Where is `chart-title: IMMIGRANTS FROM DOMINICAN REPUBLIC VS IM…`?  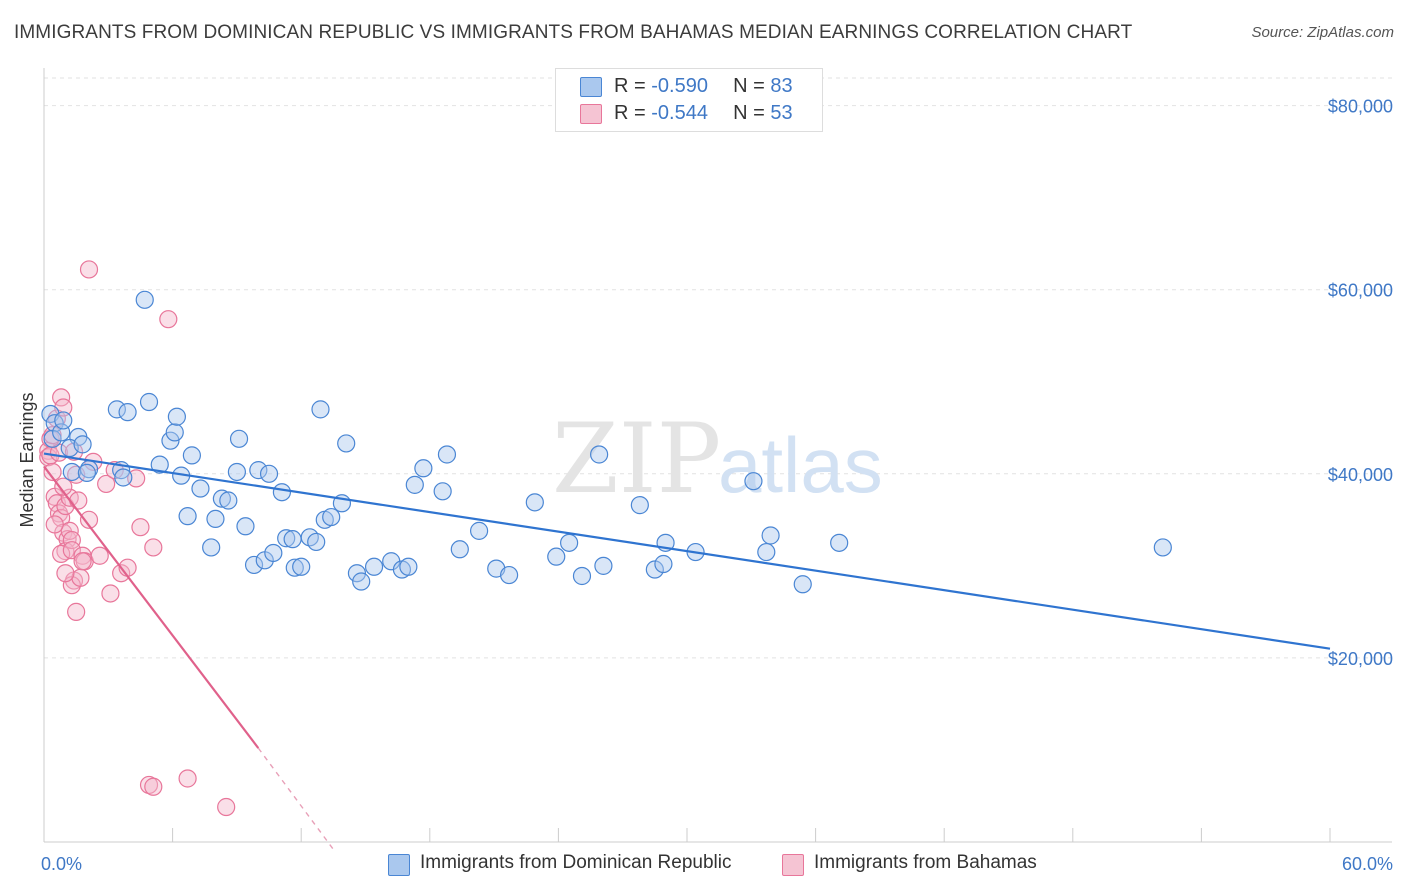
chart-title: IMMIGRANTS FROM DOMINICAN REPUBLIC VS IM… is located at coordinates (573, 32).